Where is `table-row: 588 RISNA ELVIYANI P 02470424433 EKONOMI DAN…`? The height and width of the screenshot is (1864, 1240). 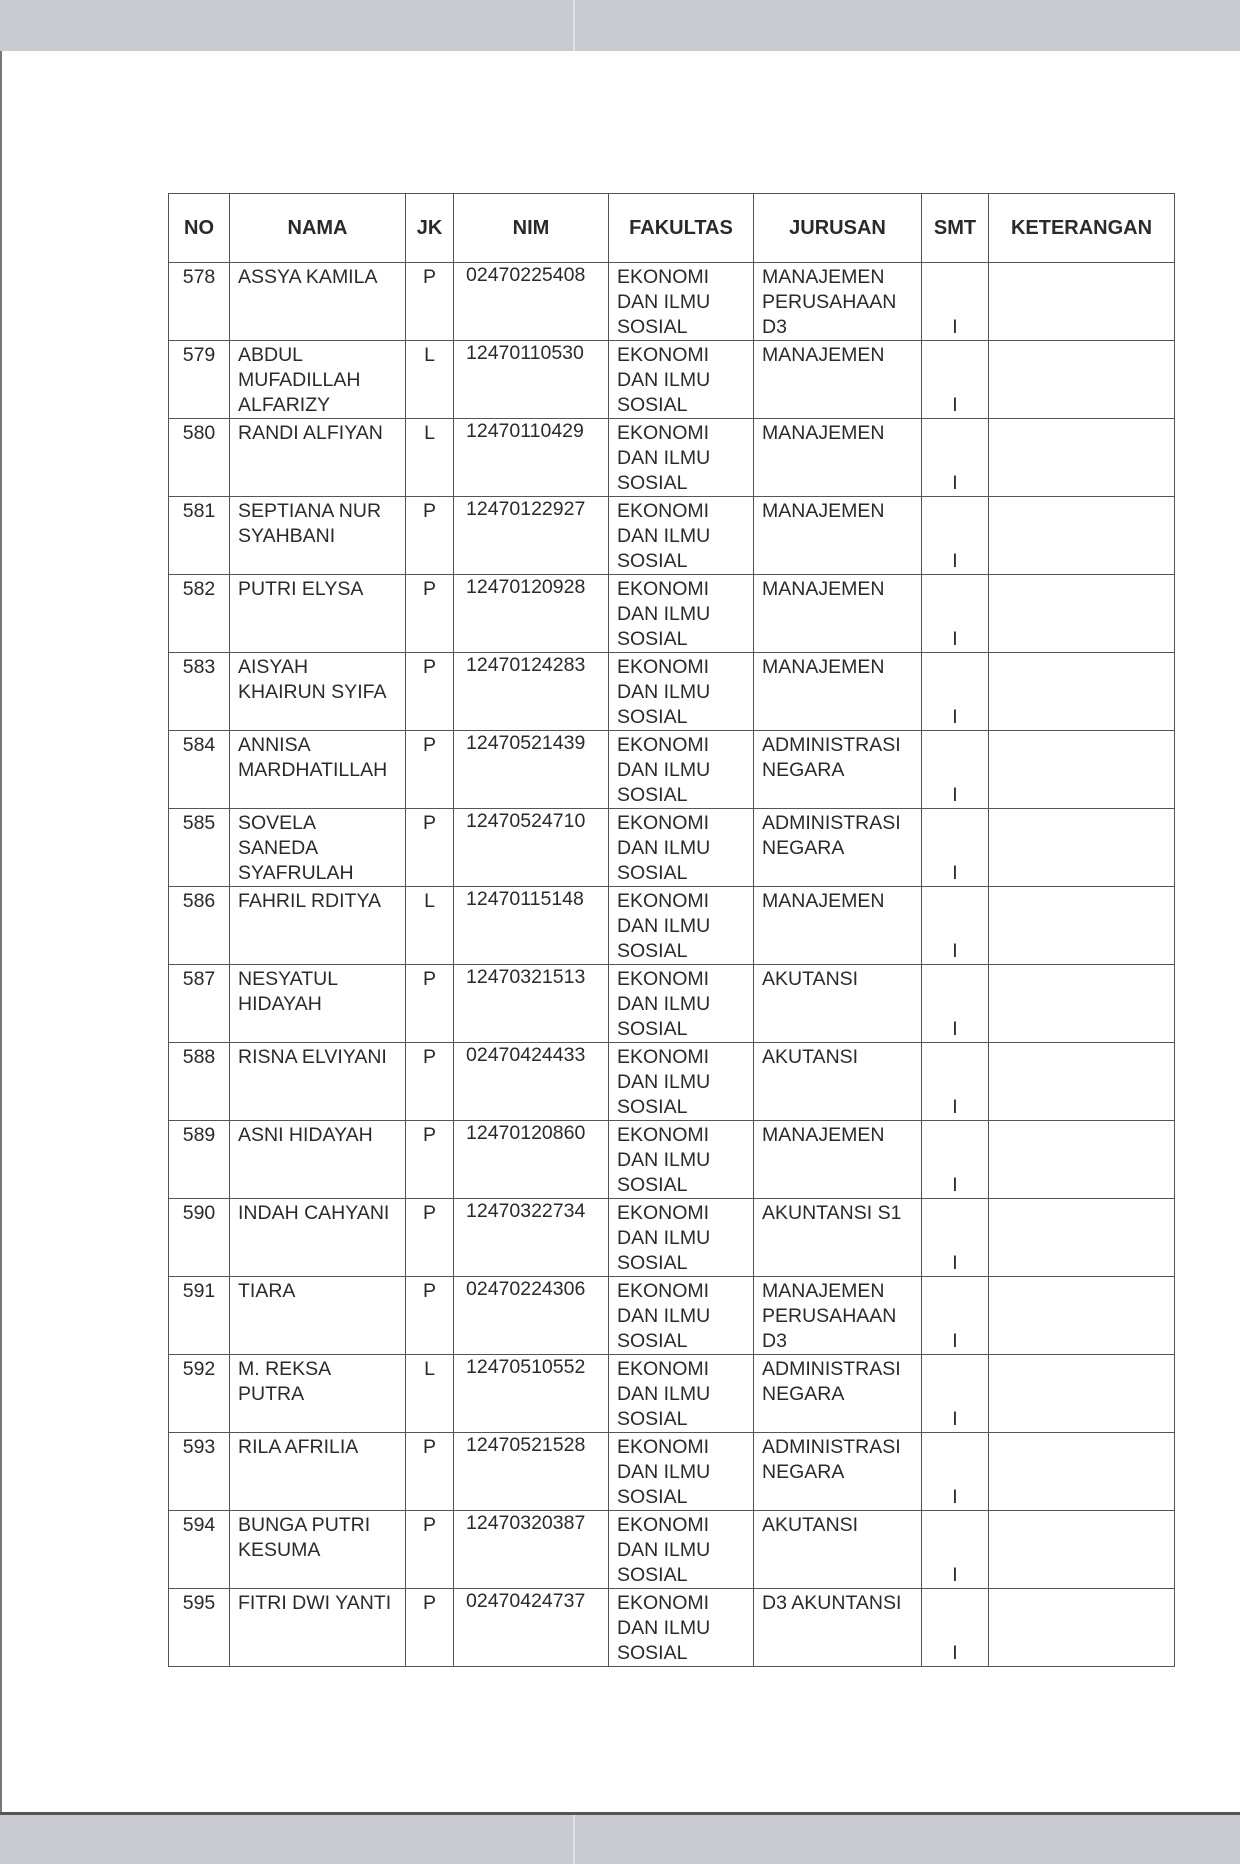 table-row: 588 RISNA ELVIYANI P 02470424433 EKONOMI DAN… is located at coordinates (671, 1081).